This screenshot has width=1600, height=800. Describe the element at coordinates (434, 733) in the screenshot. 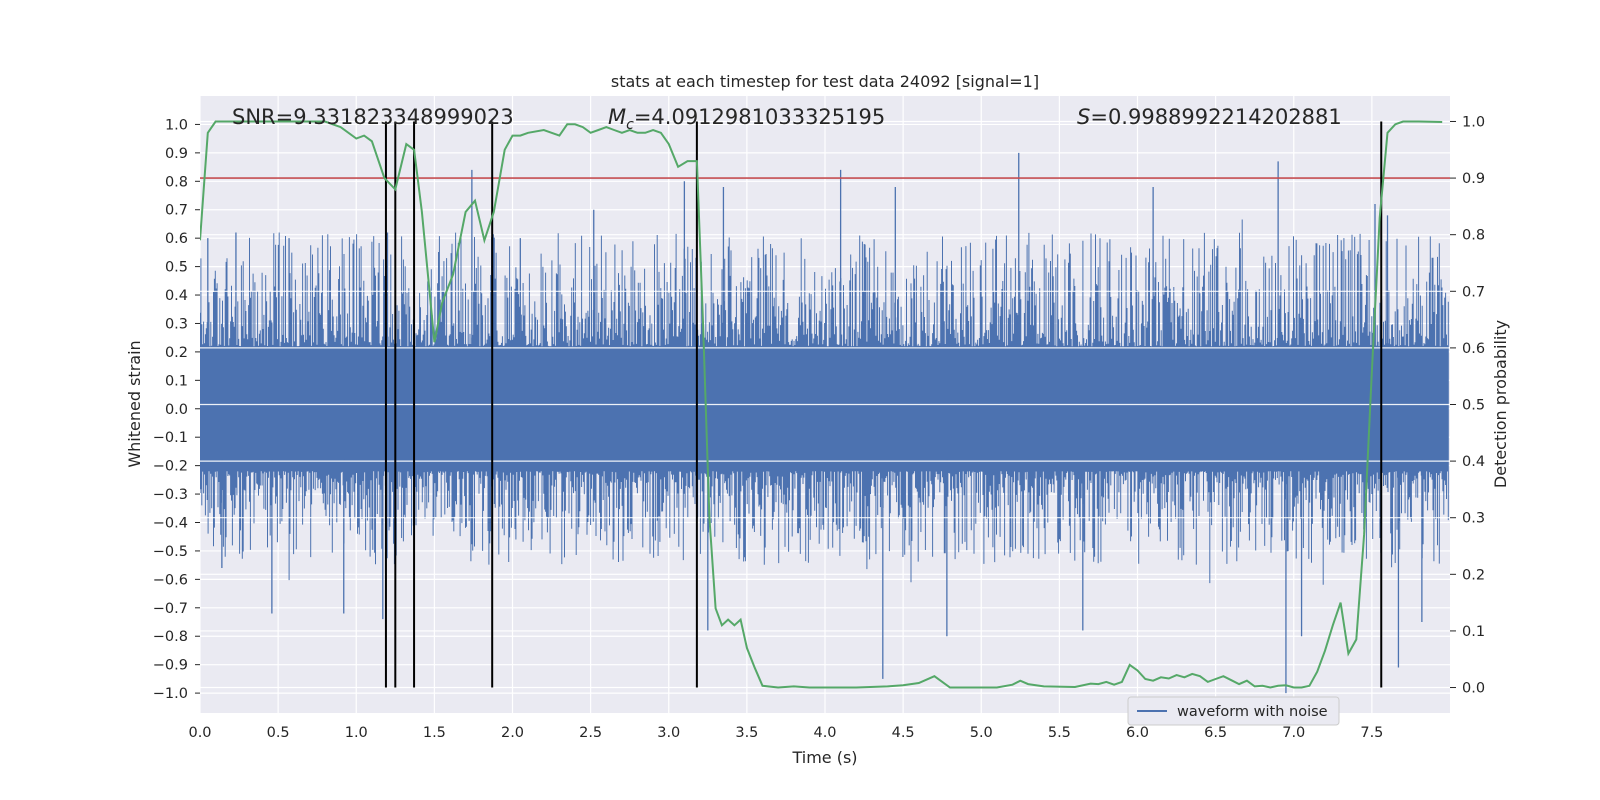

I see `x-tick-label: 1.5` at that location.